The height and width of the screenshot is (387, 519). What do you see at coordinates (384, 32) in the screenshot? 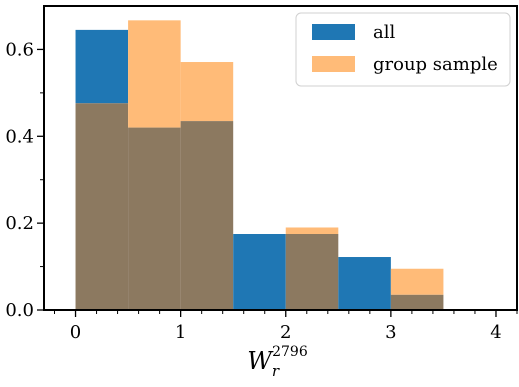
I see `legend-label-0: all` at bounding box center [384, 32].